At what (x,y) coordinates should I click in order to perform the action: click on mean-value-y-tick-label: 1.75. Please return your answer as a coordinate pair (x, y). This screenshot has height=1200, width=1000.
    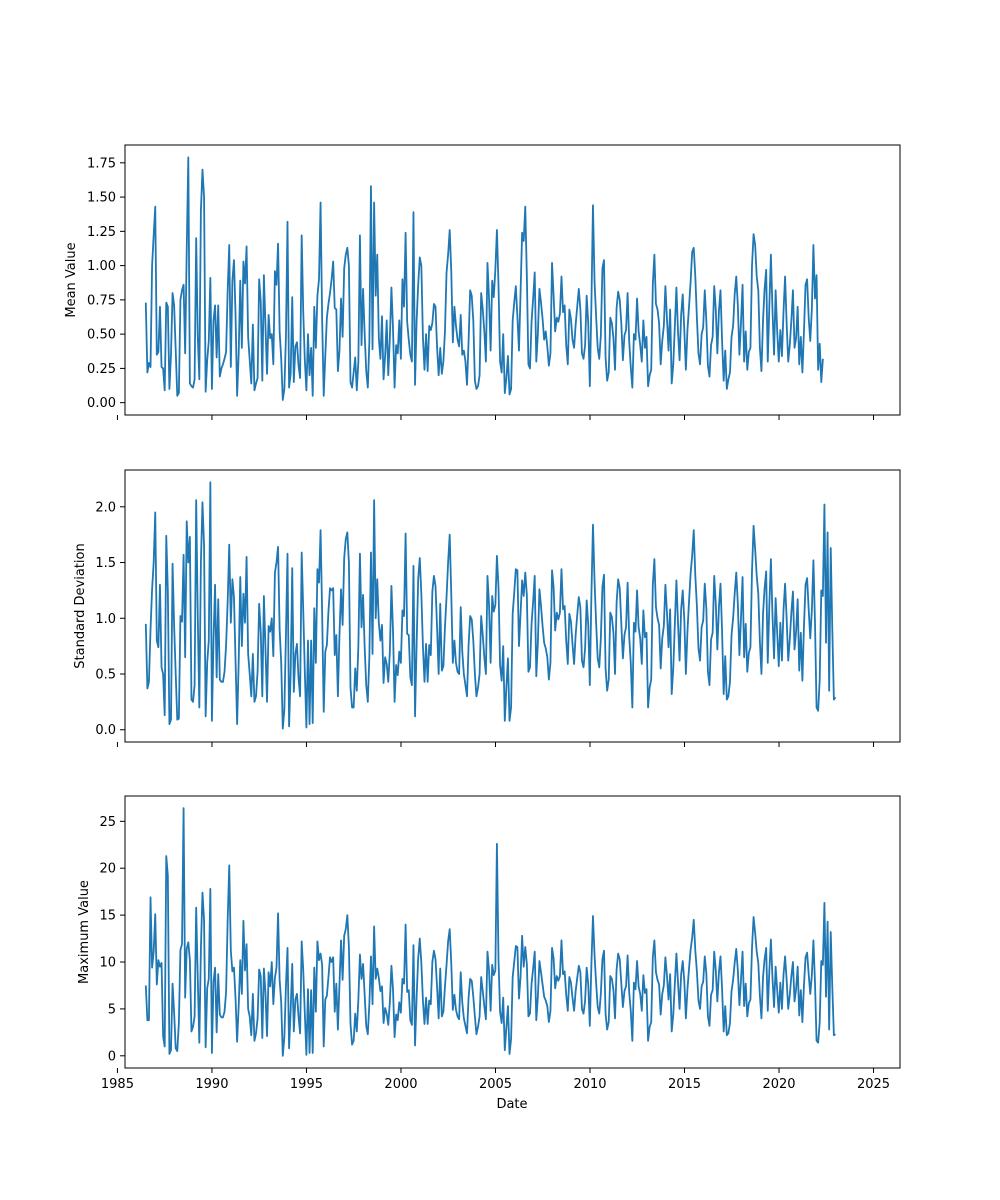
    Looking at the image, I should click on (101, 163).